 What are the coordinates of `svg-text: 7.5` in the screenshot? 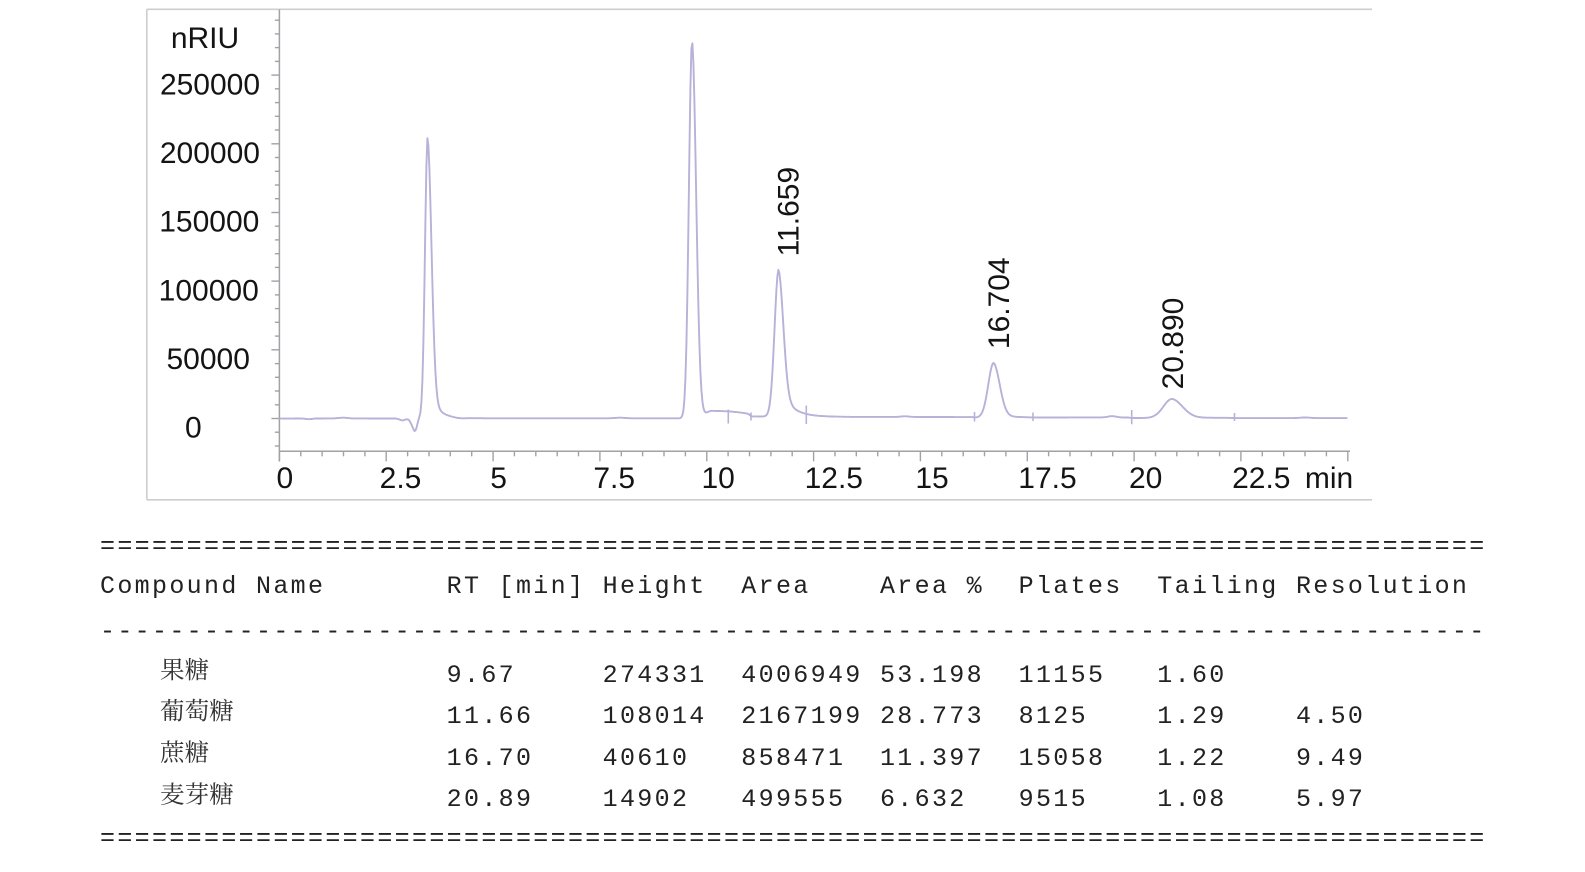 It's located at (614, 478).